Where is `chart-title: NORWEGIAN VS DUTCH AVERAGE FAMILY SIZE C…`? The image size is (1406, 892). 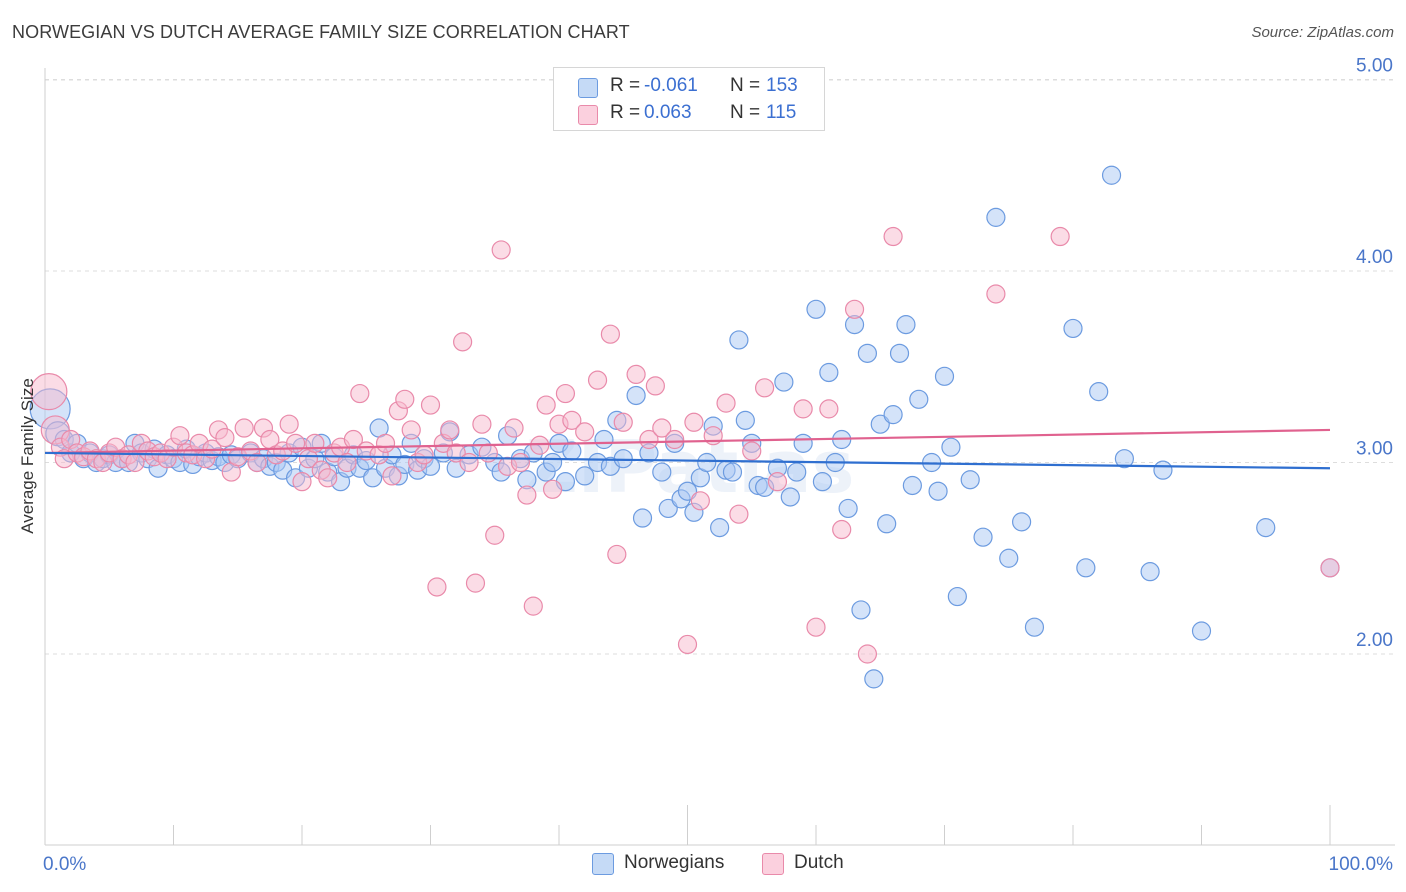 chart-title: NORWEGIAN VS DUTCH AVERAGE FAMILY SIZE C… is located at coordinates (321, 32).